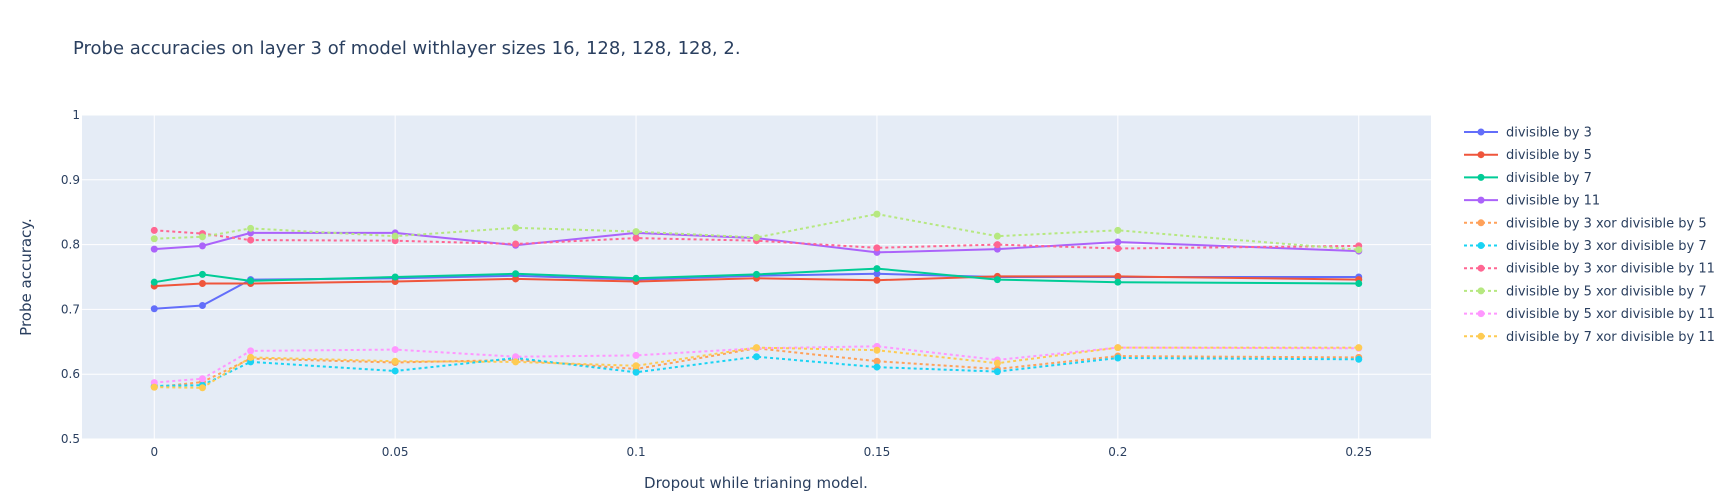  I want to click on legend-item: divisible by 3, so click(1528, 133).